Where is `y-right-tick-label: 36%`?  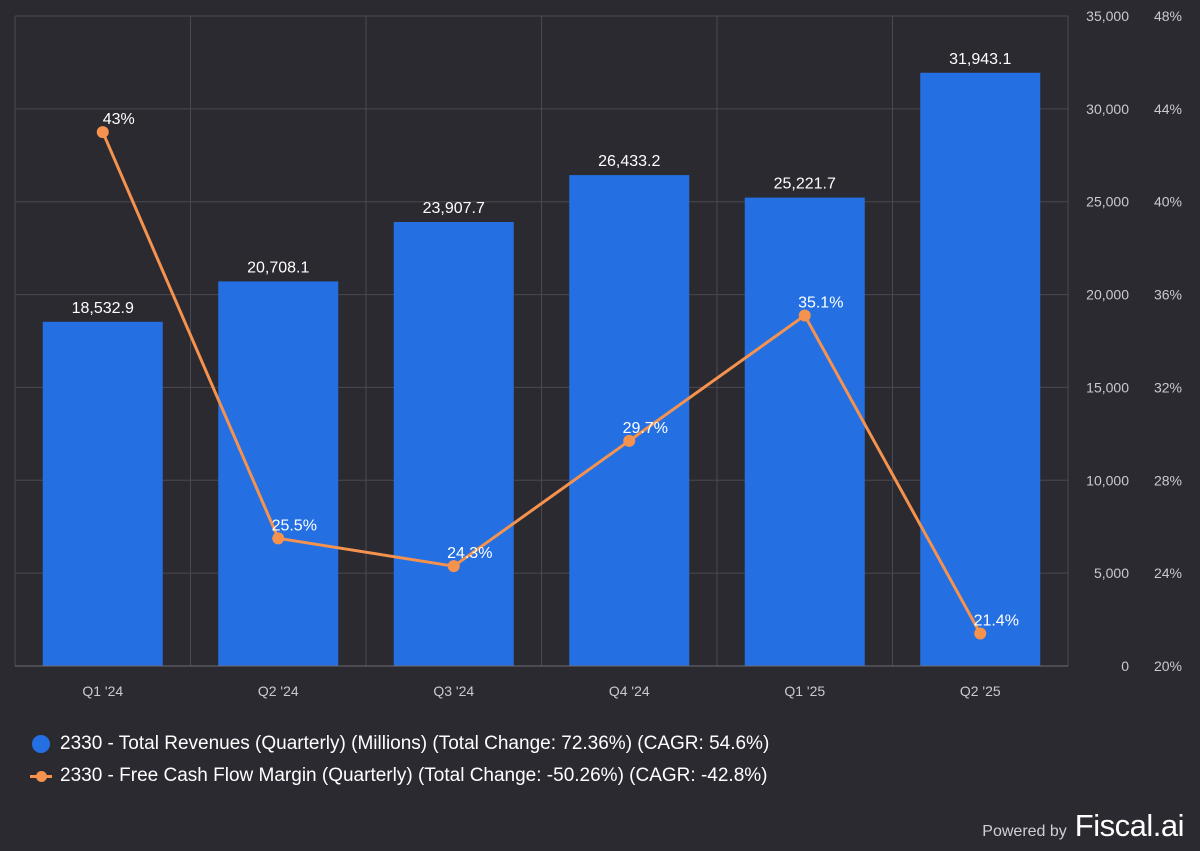 y-right-tick-label: 36% is located at coordinates (1168, 295).